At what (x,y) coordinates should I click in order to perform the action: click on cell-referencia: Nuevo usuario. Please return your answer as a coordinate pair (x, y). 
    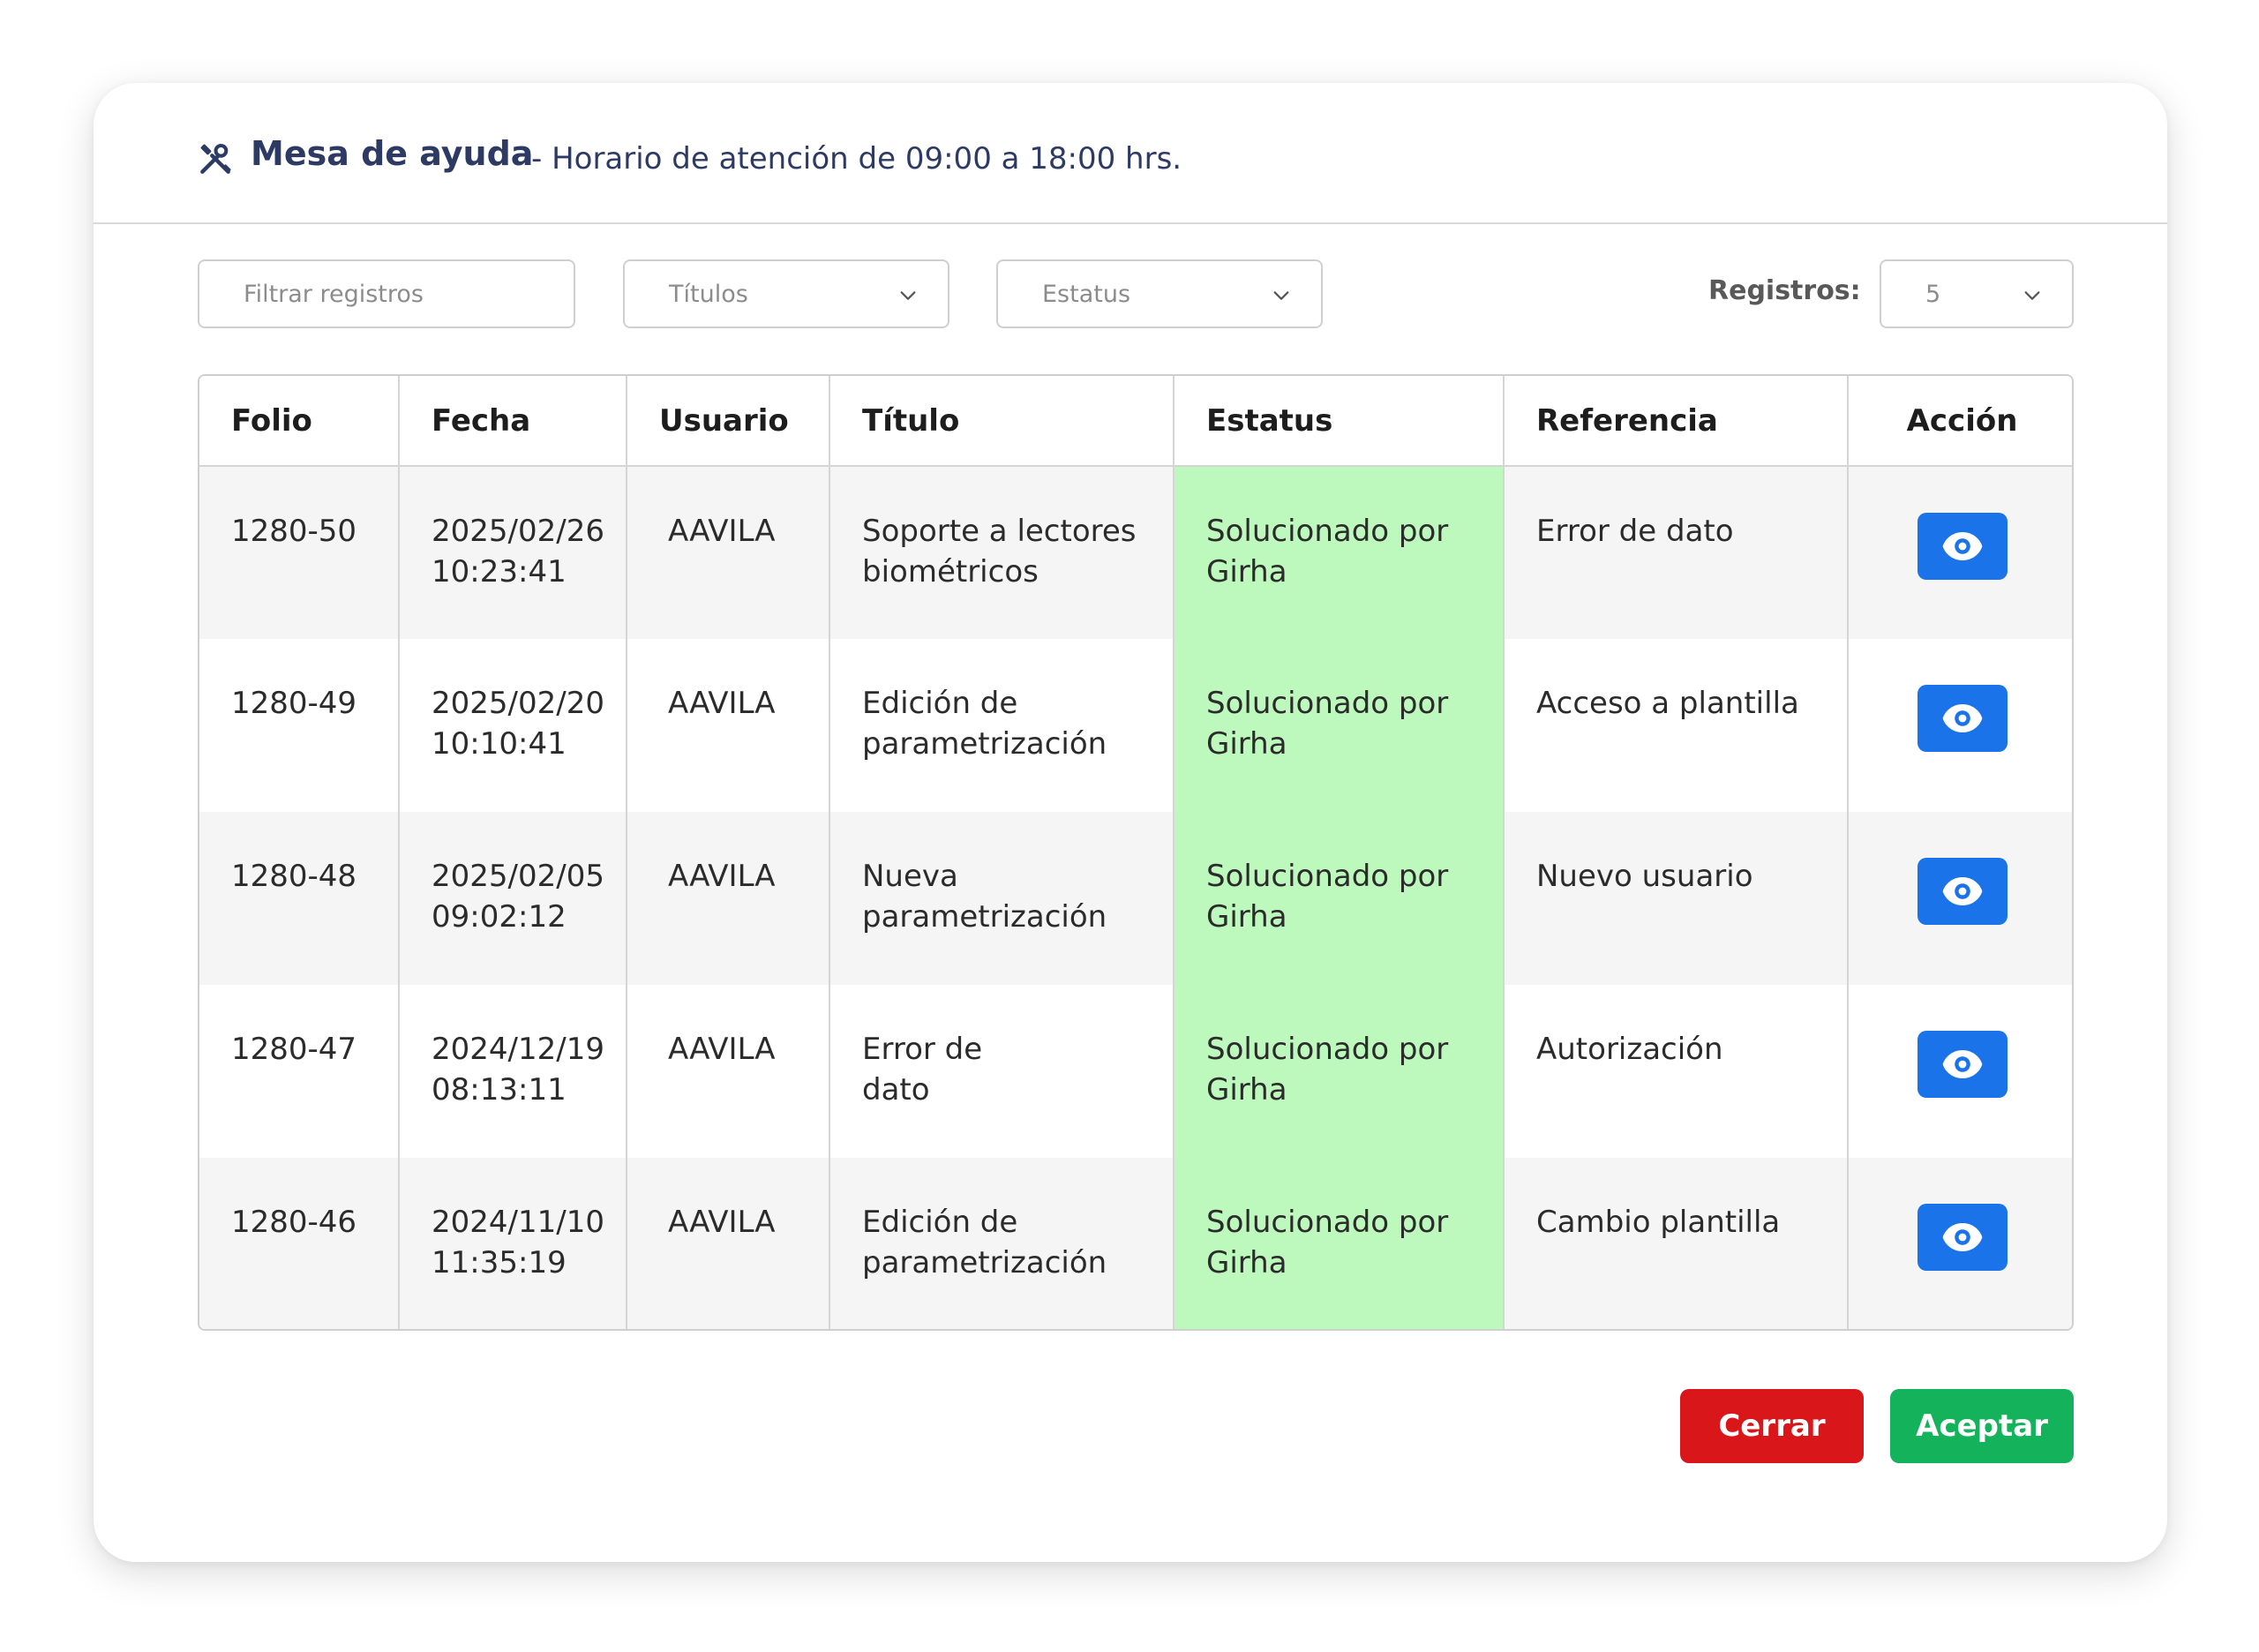
    Looking at the image, I should click on (1676, 898).